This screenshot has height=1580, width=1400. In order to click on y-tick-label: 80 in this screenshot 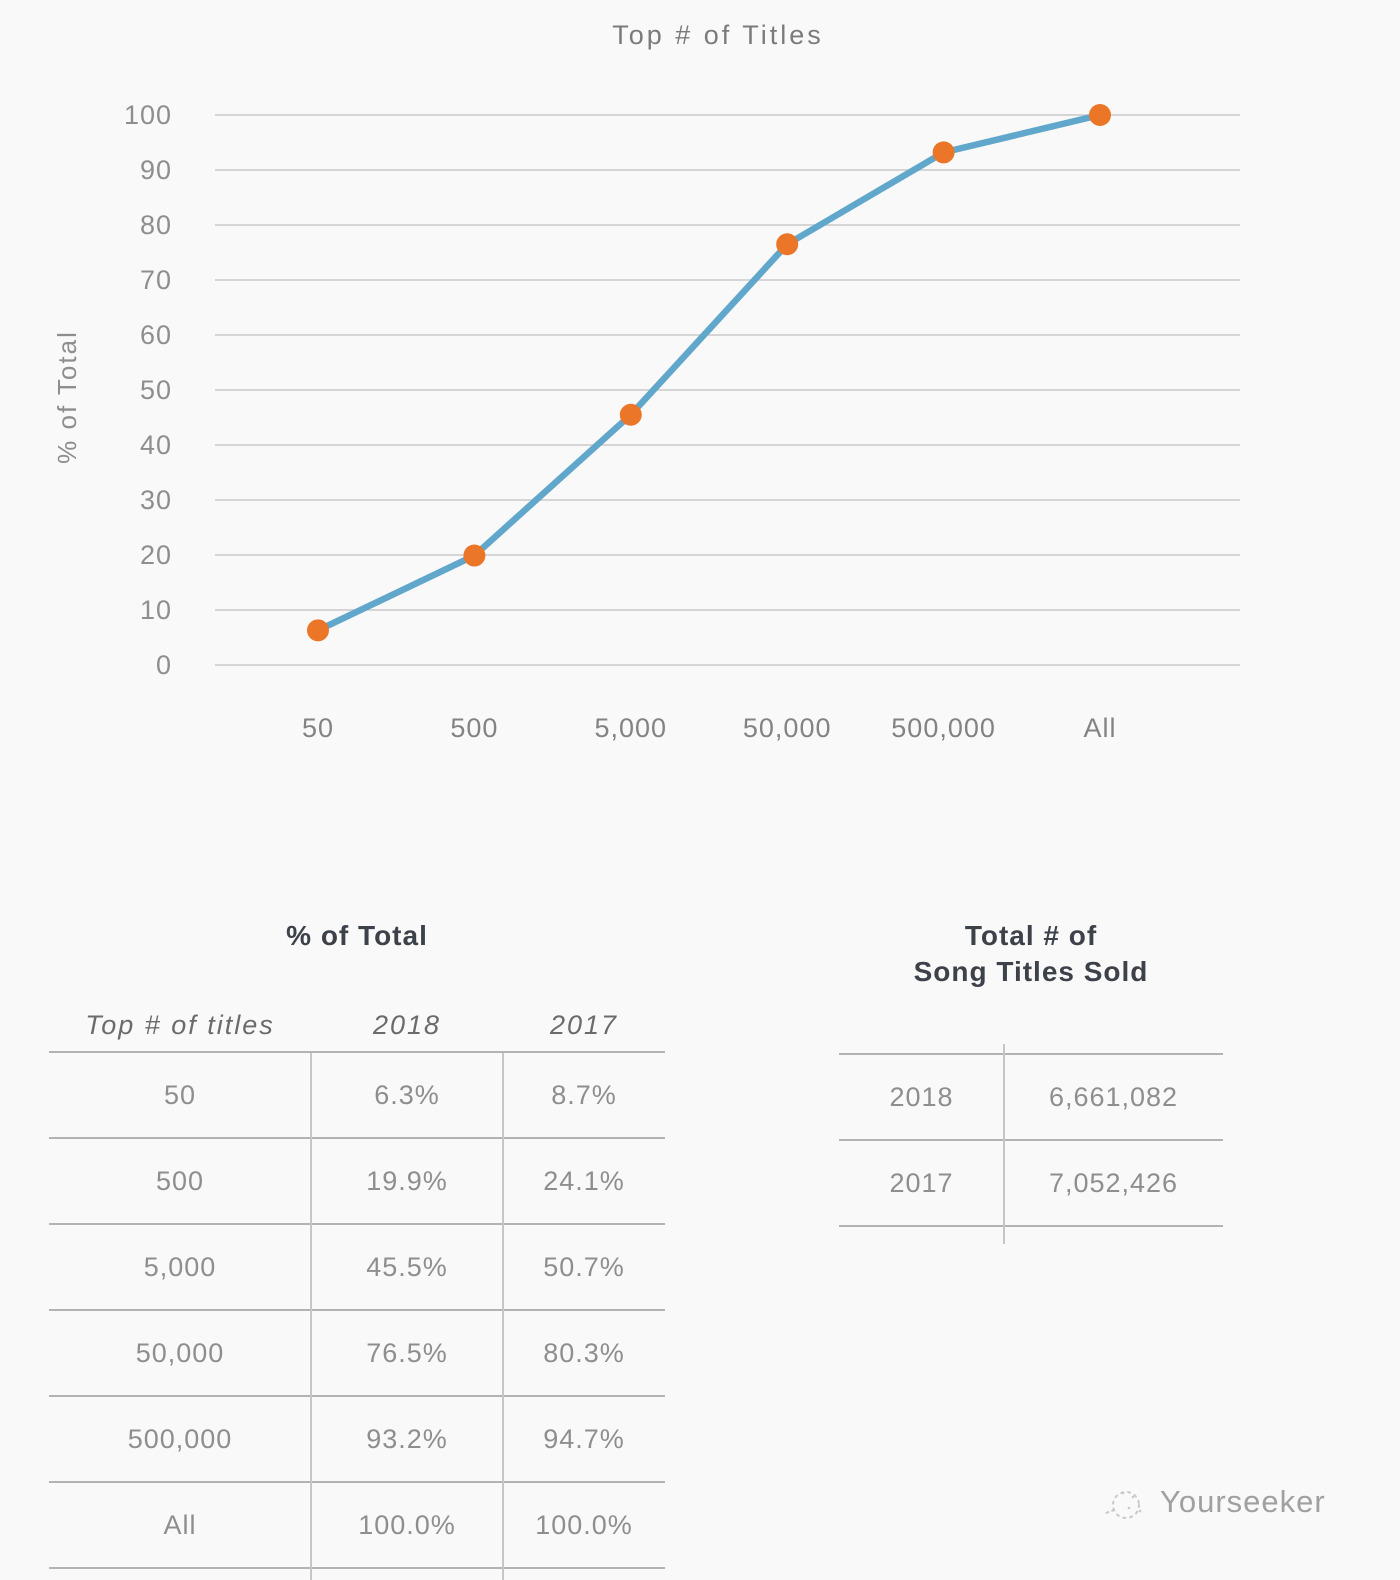, I will do `click(156, 225)`.